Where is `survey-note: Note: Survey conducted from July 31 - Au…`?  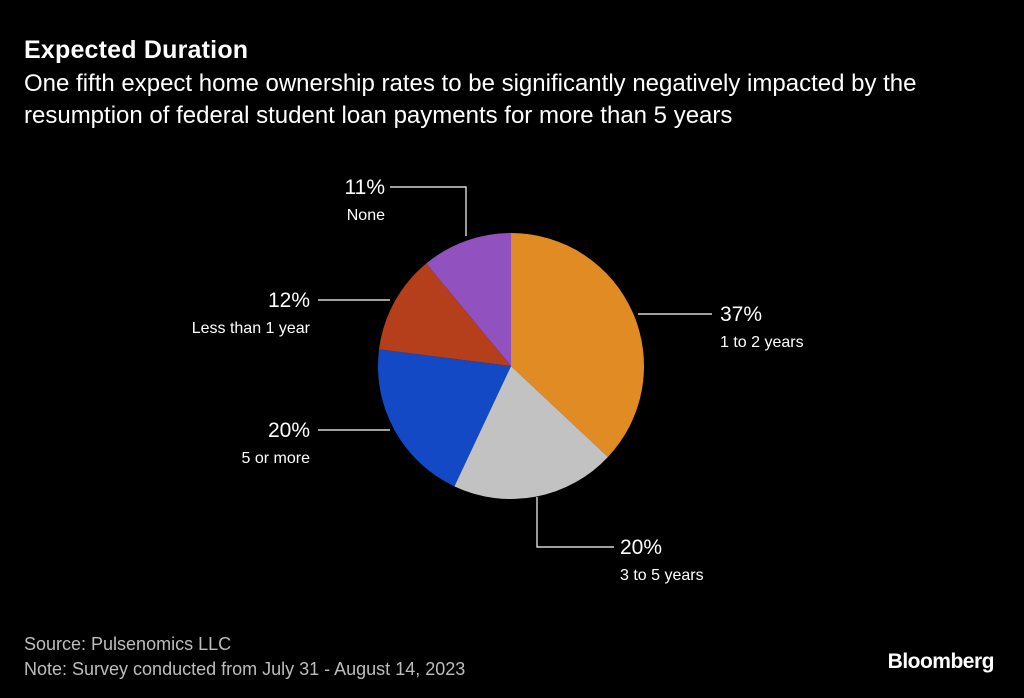 survey-note: Note: Survey conducted from July 31 - Au… is located at coordinates (245, 669).